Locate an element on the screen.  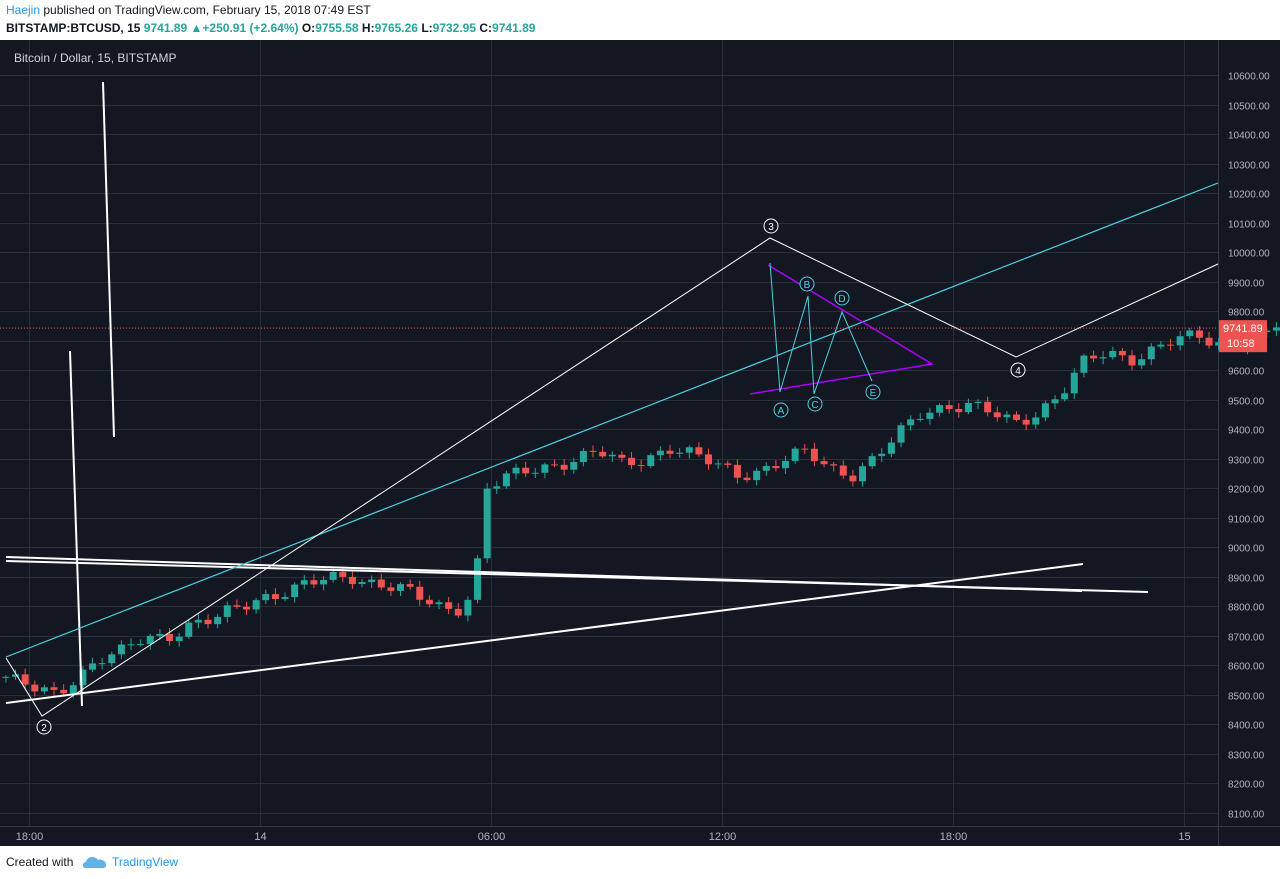
price-tick-label: 8800.00 is located at coordinates (1246, 608).